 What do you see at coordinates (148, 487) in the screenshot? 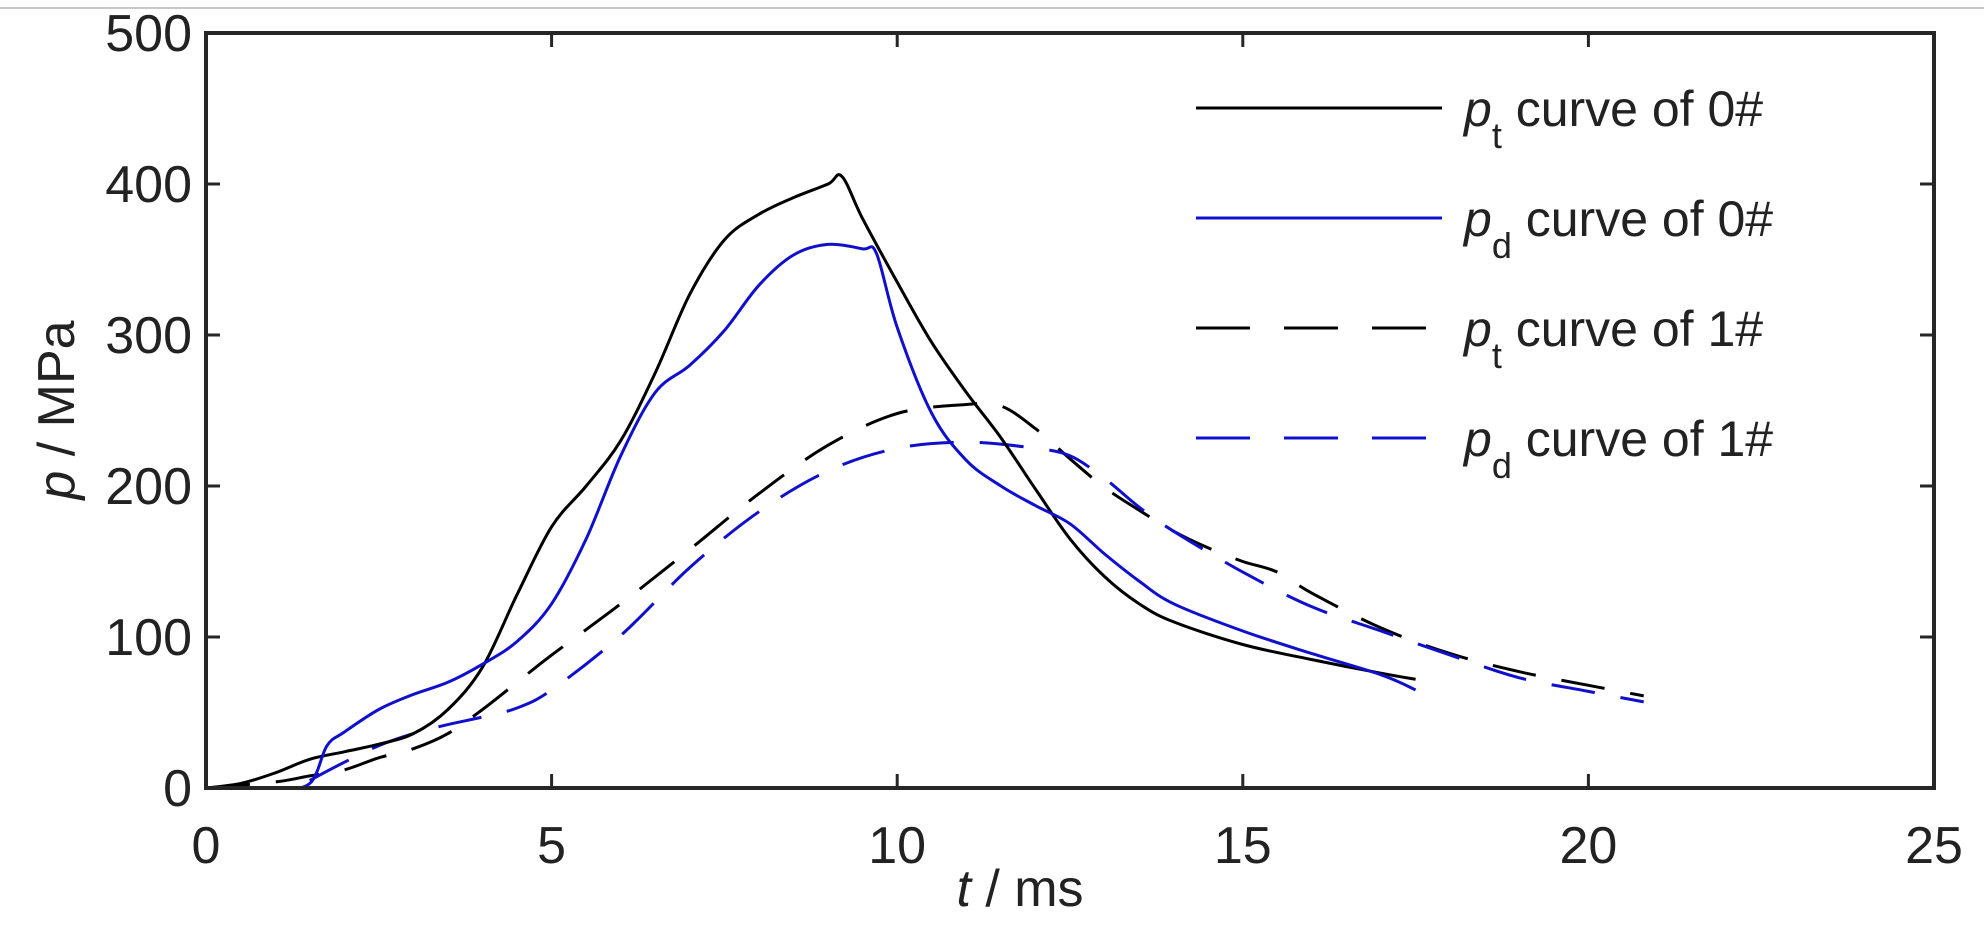
I see `y-tick-label: 200` at bounding box center [148, 487].